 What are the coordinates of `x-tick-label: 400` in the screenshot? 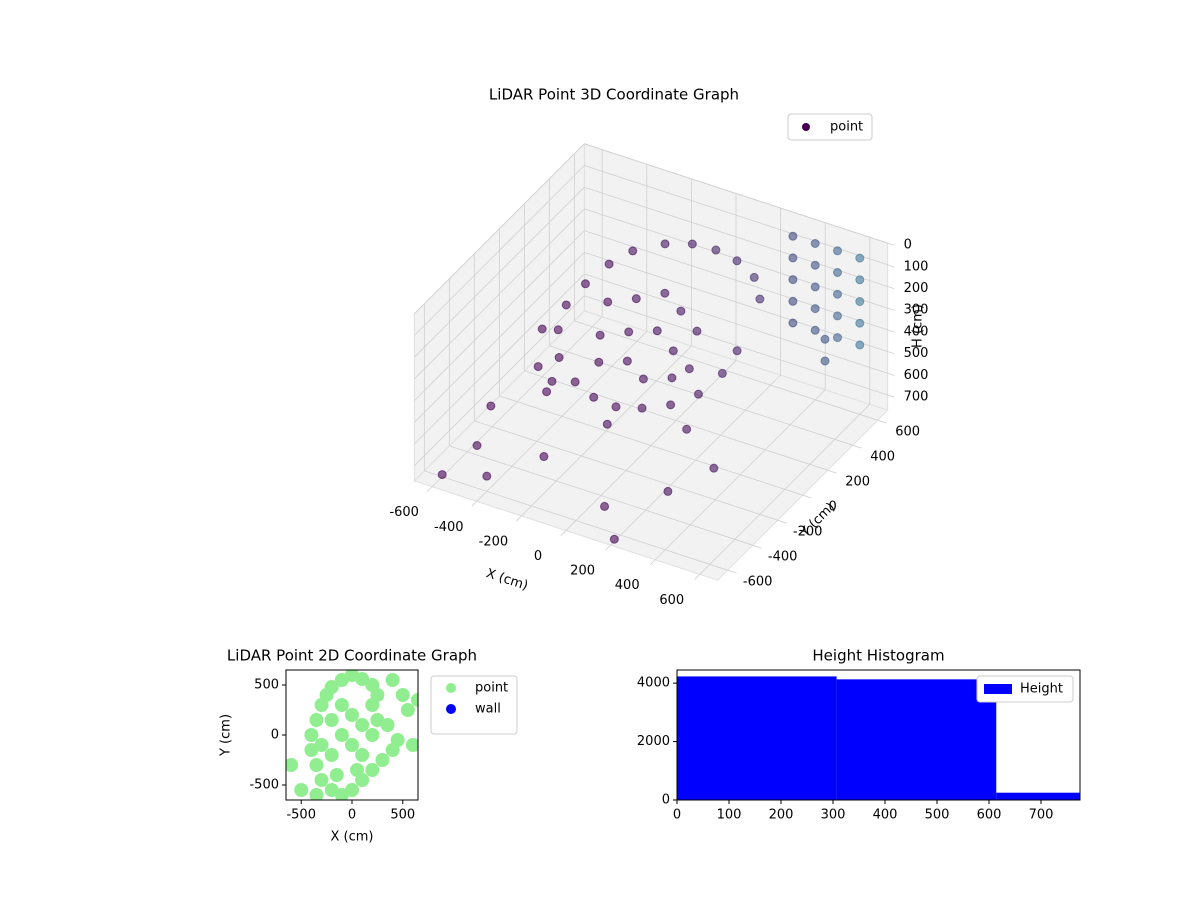 It's located at (885, 815).